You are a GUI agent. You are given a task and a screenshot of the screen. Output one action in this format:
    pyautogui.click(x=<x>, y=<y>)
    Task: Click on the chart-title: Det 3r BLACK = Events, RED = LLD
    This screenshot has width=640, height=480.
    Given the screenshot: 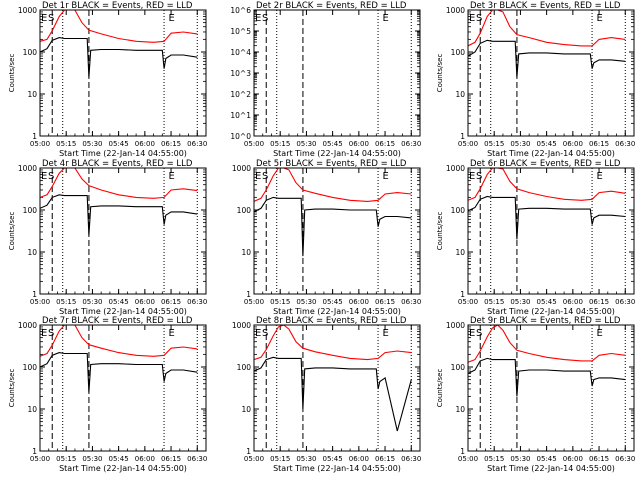 What is the action you would take?
    pyautogui.click(x=545, y=6)
    